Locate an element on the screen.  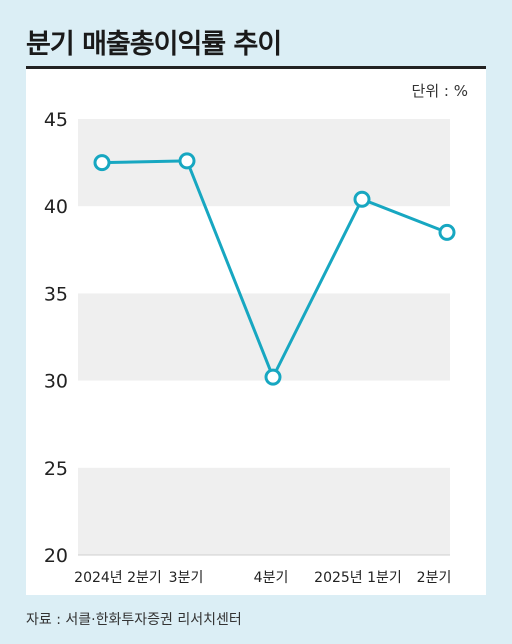
y-axis-ticks: 45 40 35 30 25 20 is located at coordinates (56, 338).